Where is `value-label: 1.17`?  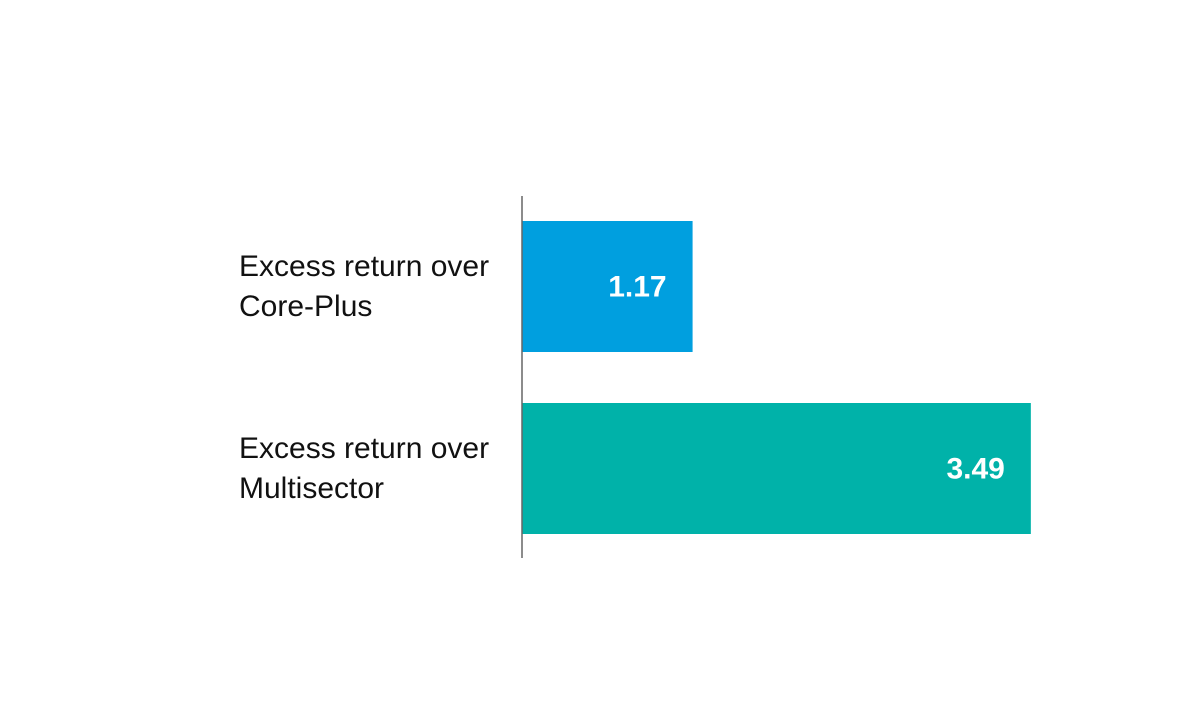
value-label: 1.17 is located at coordinates (637, 286).